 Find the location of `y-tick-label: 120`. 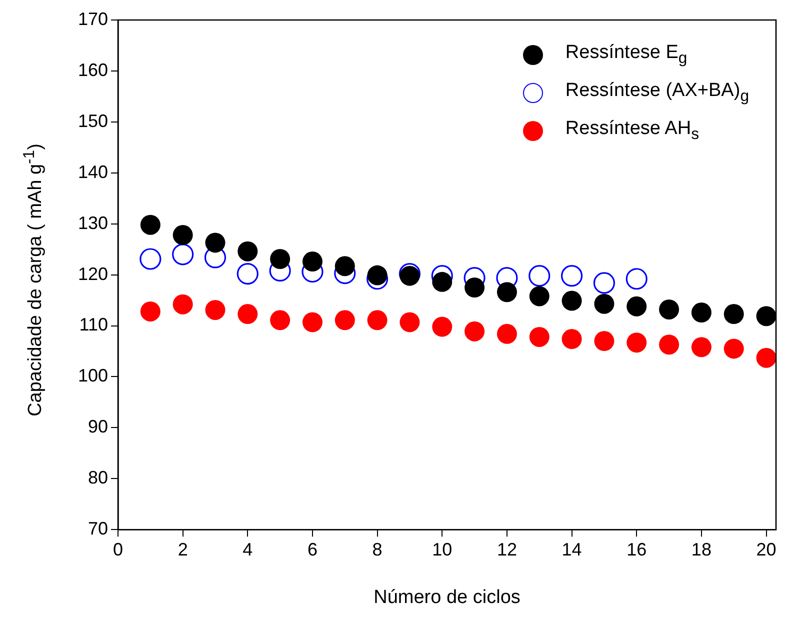

y-tick-label: 120 is located at coordinates (93, 274).